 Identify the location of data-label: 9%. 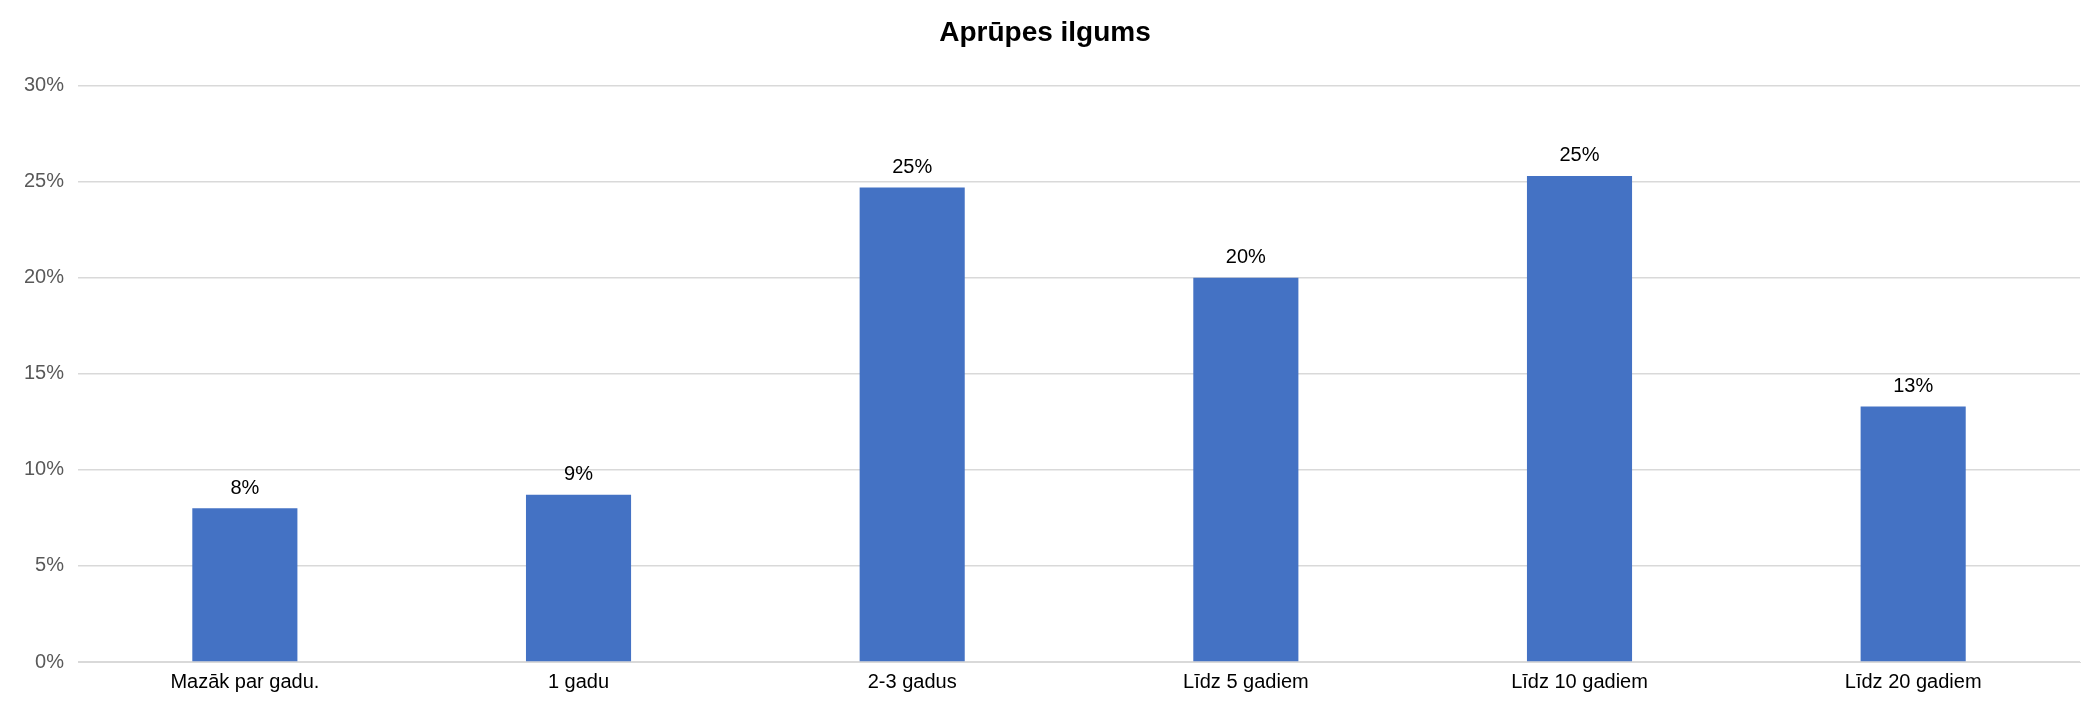
(579, 473).